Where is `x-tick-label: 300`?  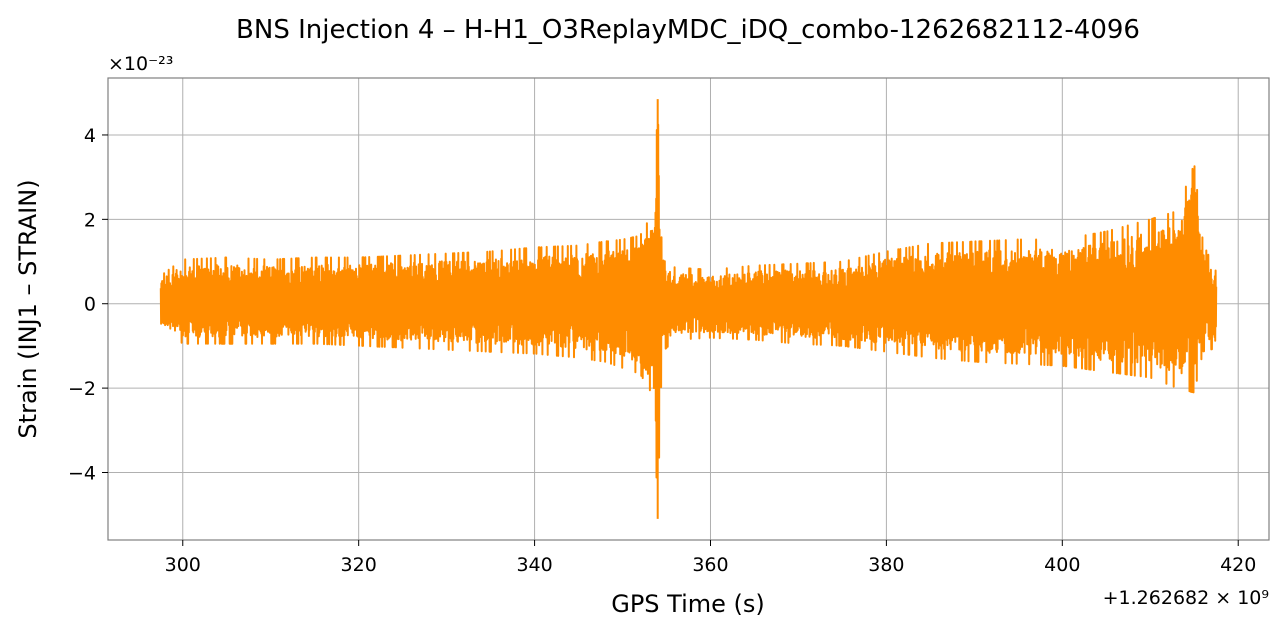
x-tick-label: 300 is located at coordinates (183, 565).